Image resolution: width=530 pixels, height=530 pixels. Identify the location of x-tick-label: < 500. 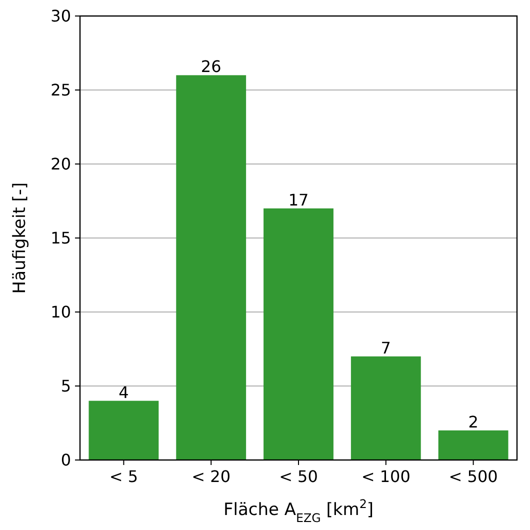
(473, 476).